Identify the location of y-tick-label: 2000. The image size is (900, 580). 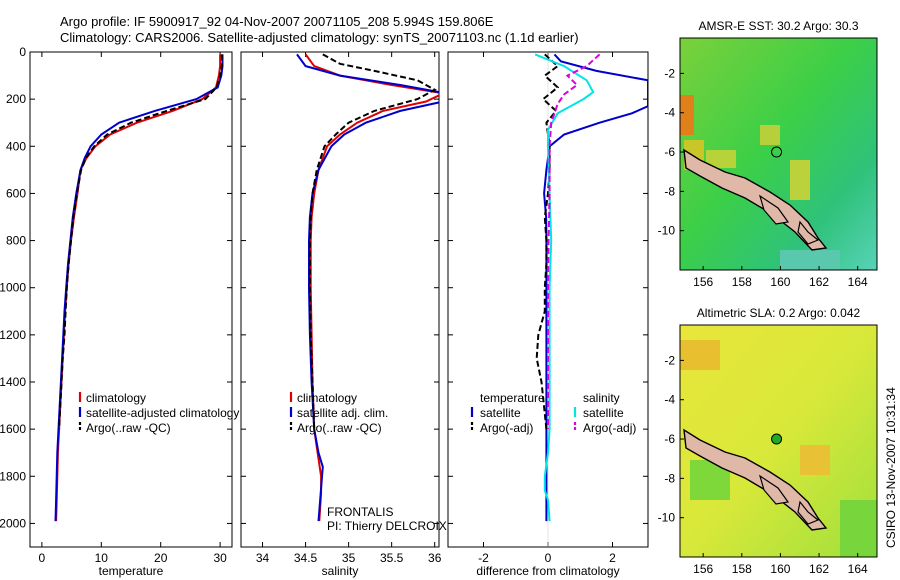
(13, 523).